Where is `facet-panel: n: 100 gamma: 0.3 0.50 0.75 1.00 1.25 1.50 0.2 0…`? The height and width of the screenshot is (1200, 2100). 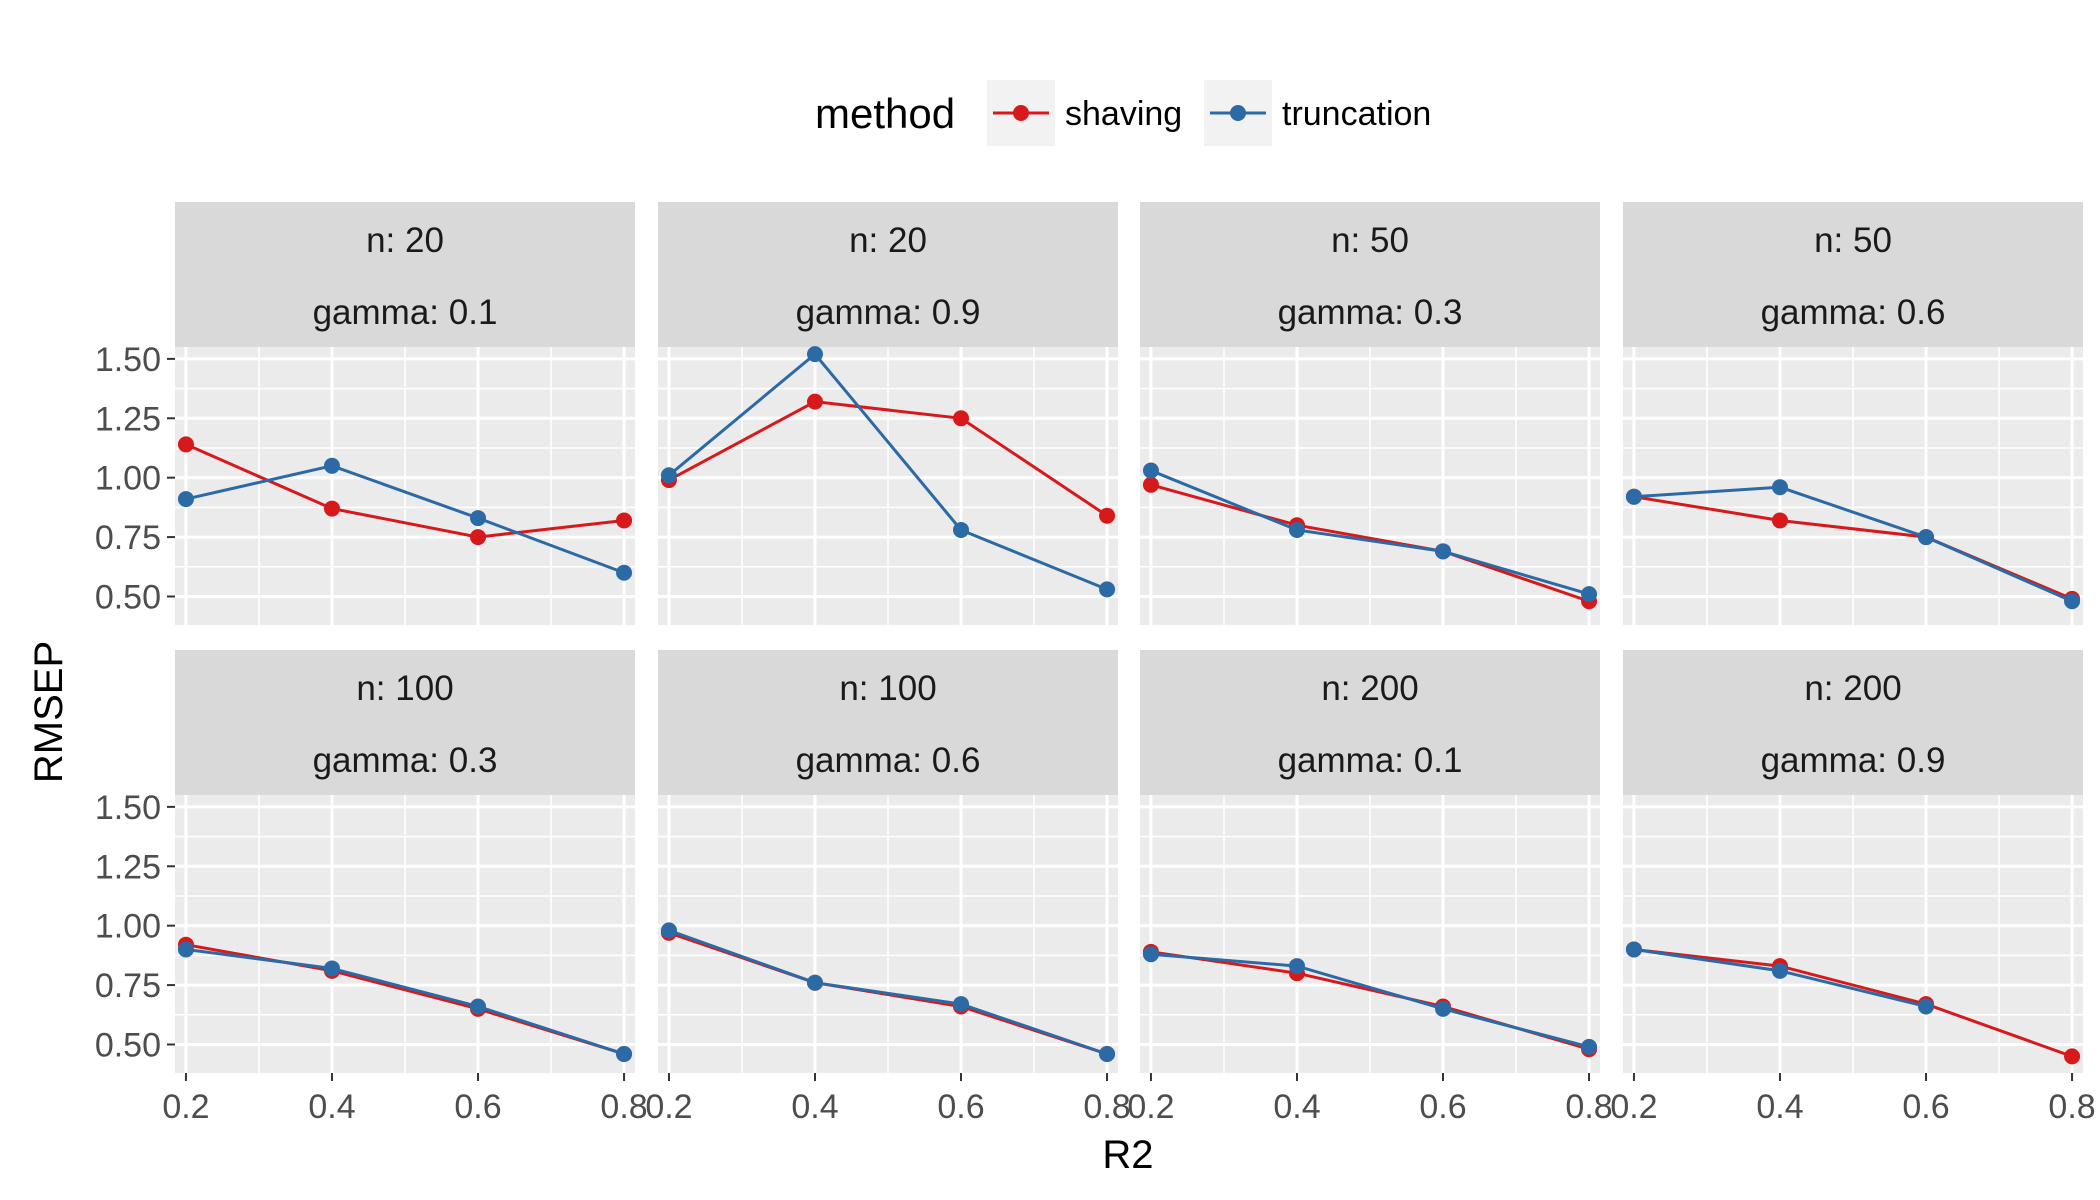
facet-panel: n: 100 gamma: 0.3 0.50 0.75 1.00 1.25 1.50 0.2 0… is located at coordinates (371, 888).